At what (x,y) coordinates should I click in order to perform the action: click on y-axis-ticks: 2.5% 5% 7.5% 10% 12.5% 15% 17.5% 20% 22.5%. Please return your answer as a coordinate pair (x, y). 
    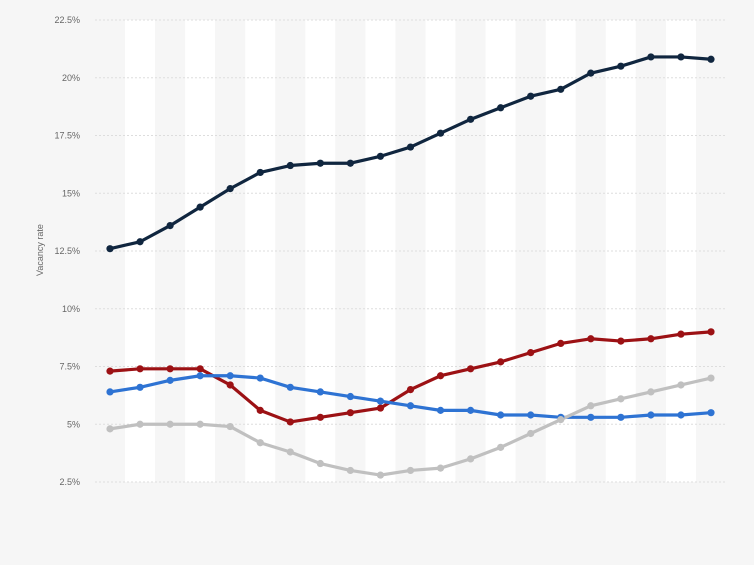
    Looking at the image, I should click on (67, 251).